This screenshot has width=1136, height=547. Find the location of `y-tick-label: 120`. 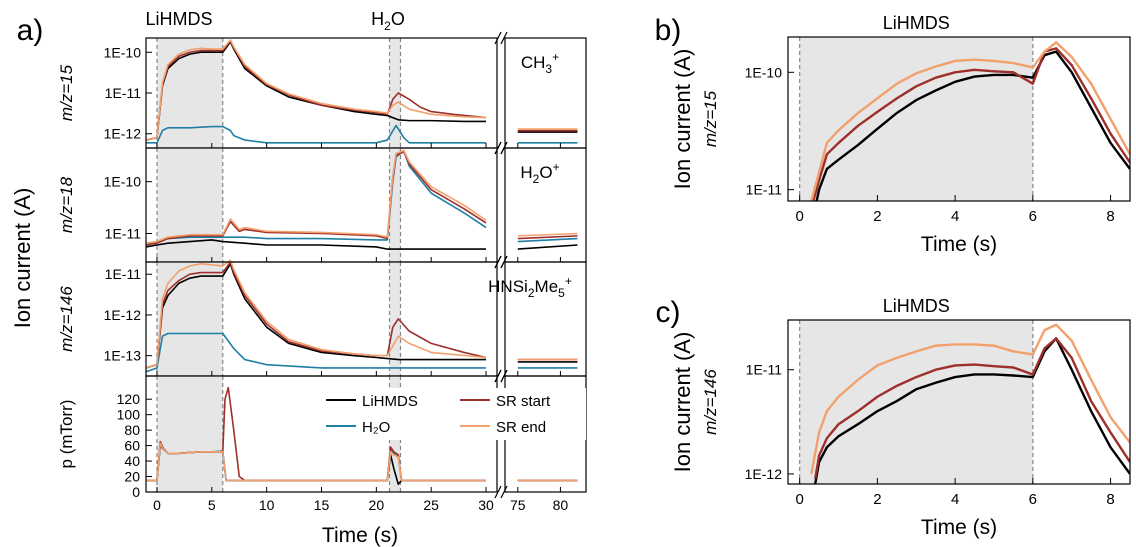

y-tick-label: 120 is located at coordinates (129, 399).